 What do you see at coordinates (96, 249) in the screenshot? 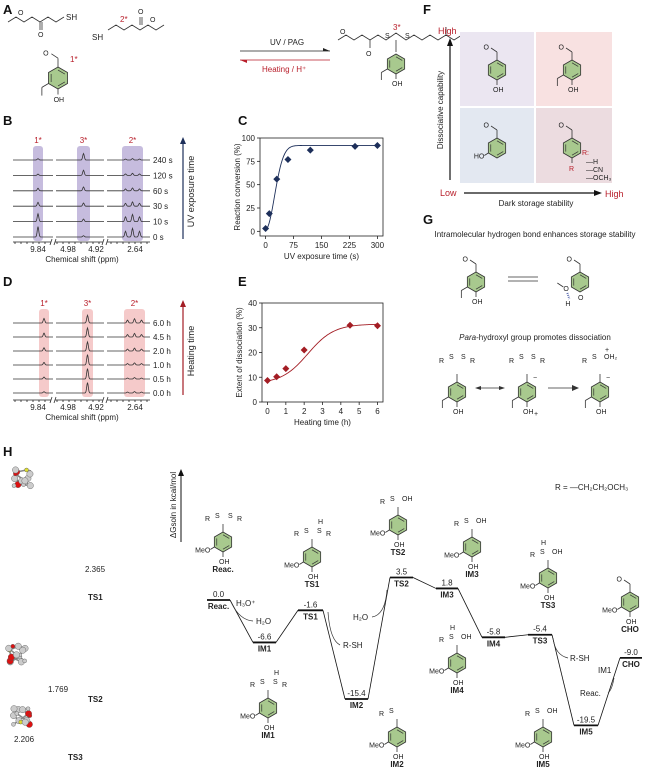
I see `tick-label: 4.92` at bounding box center [96, 249].